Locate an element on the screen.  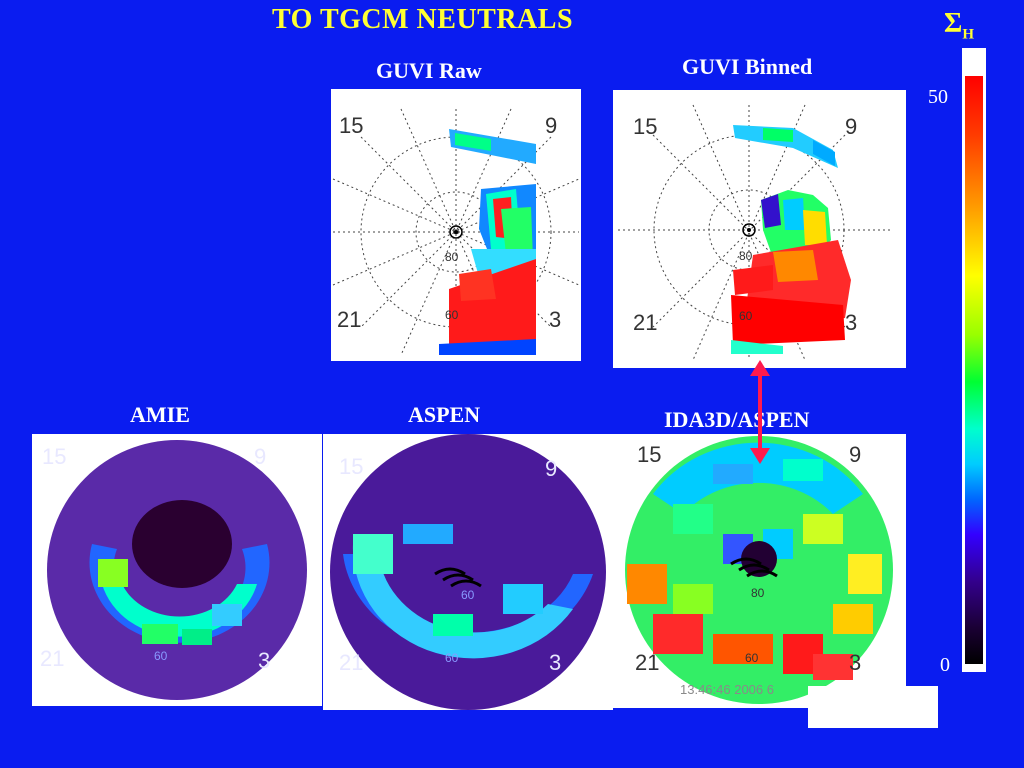
colorbar-subscript: H is located at coordinates (968, 34).